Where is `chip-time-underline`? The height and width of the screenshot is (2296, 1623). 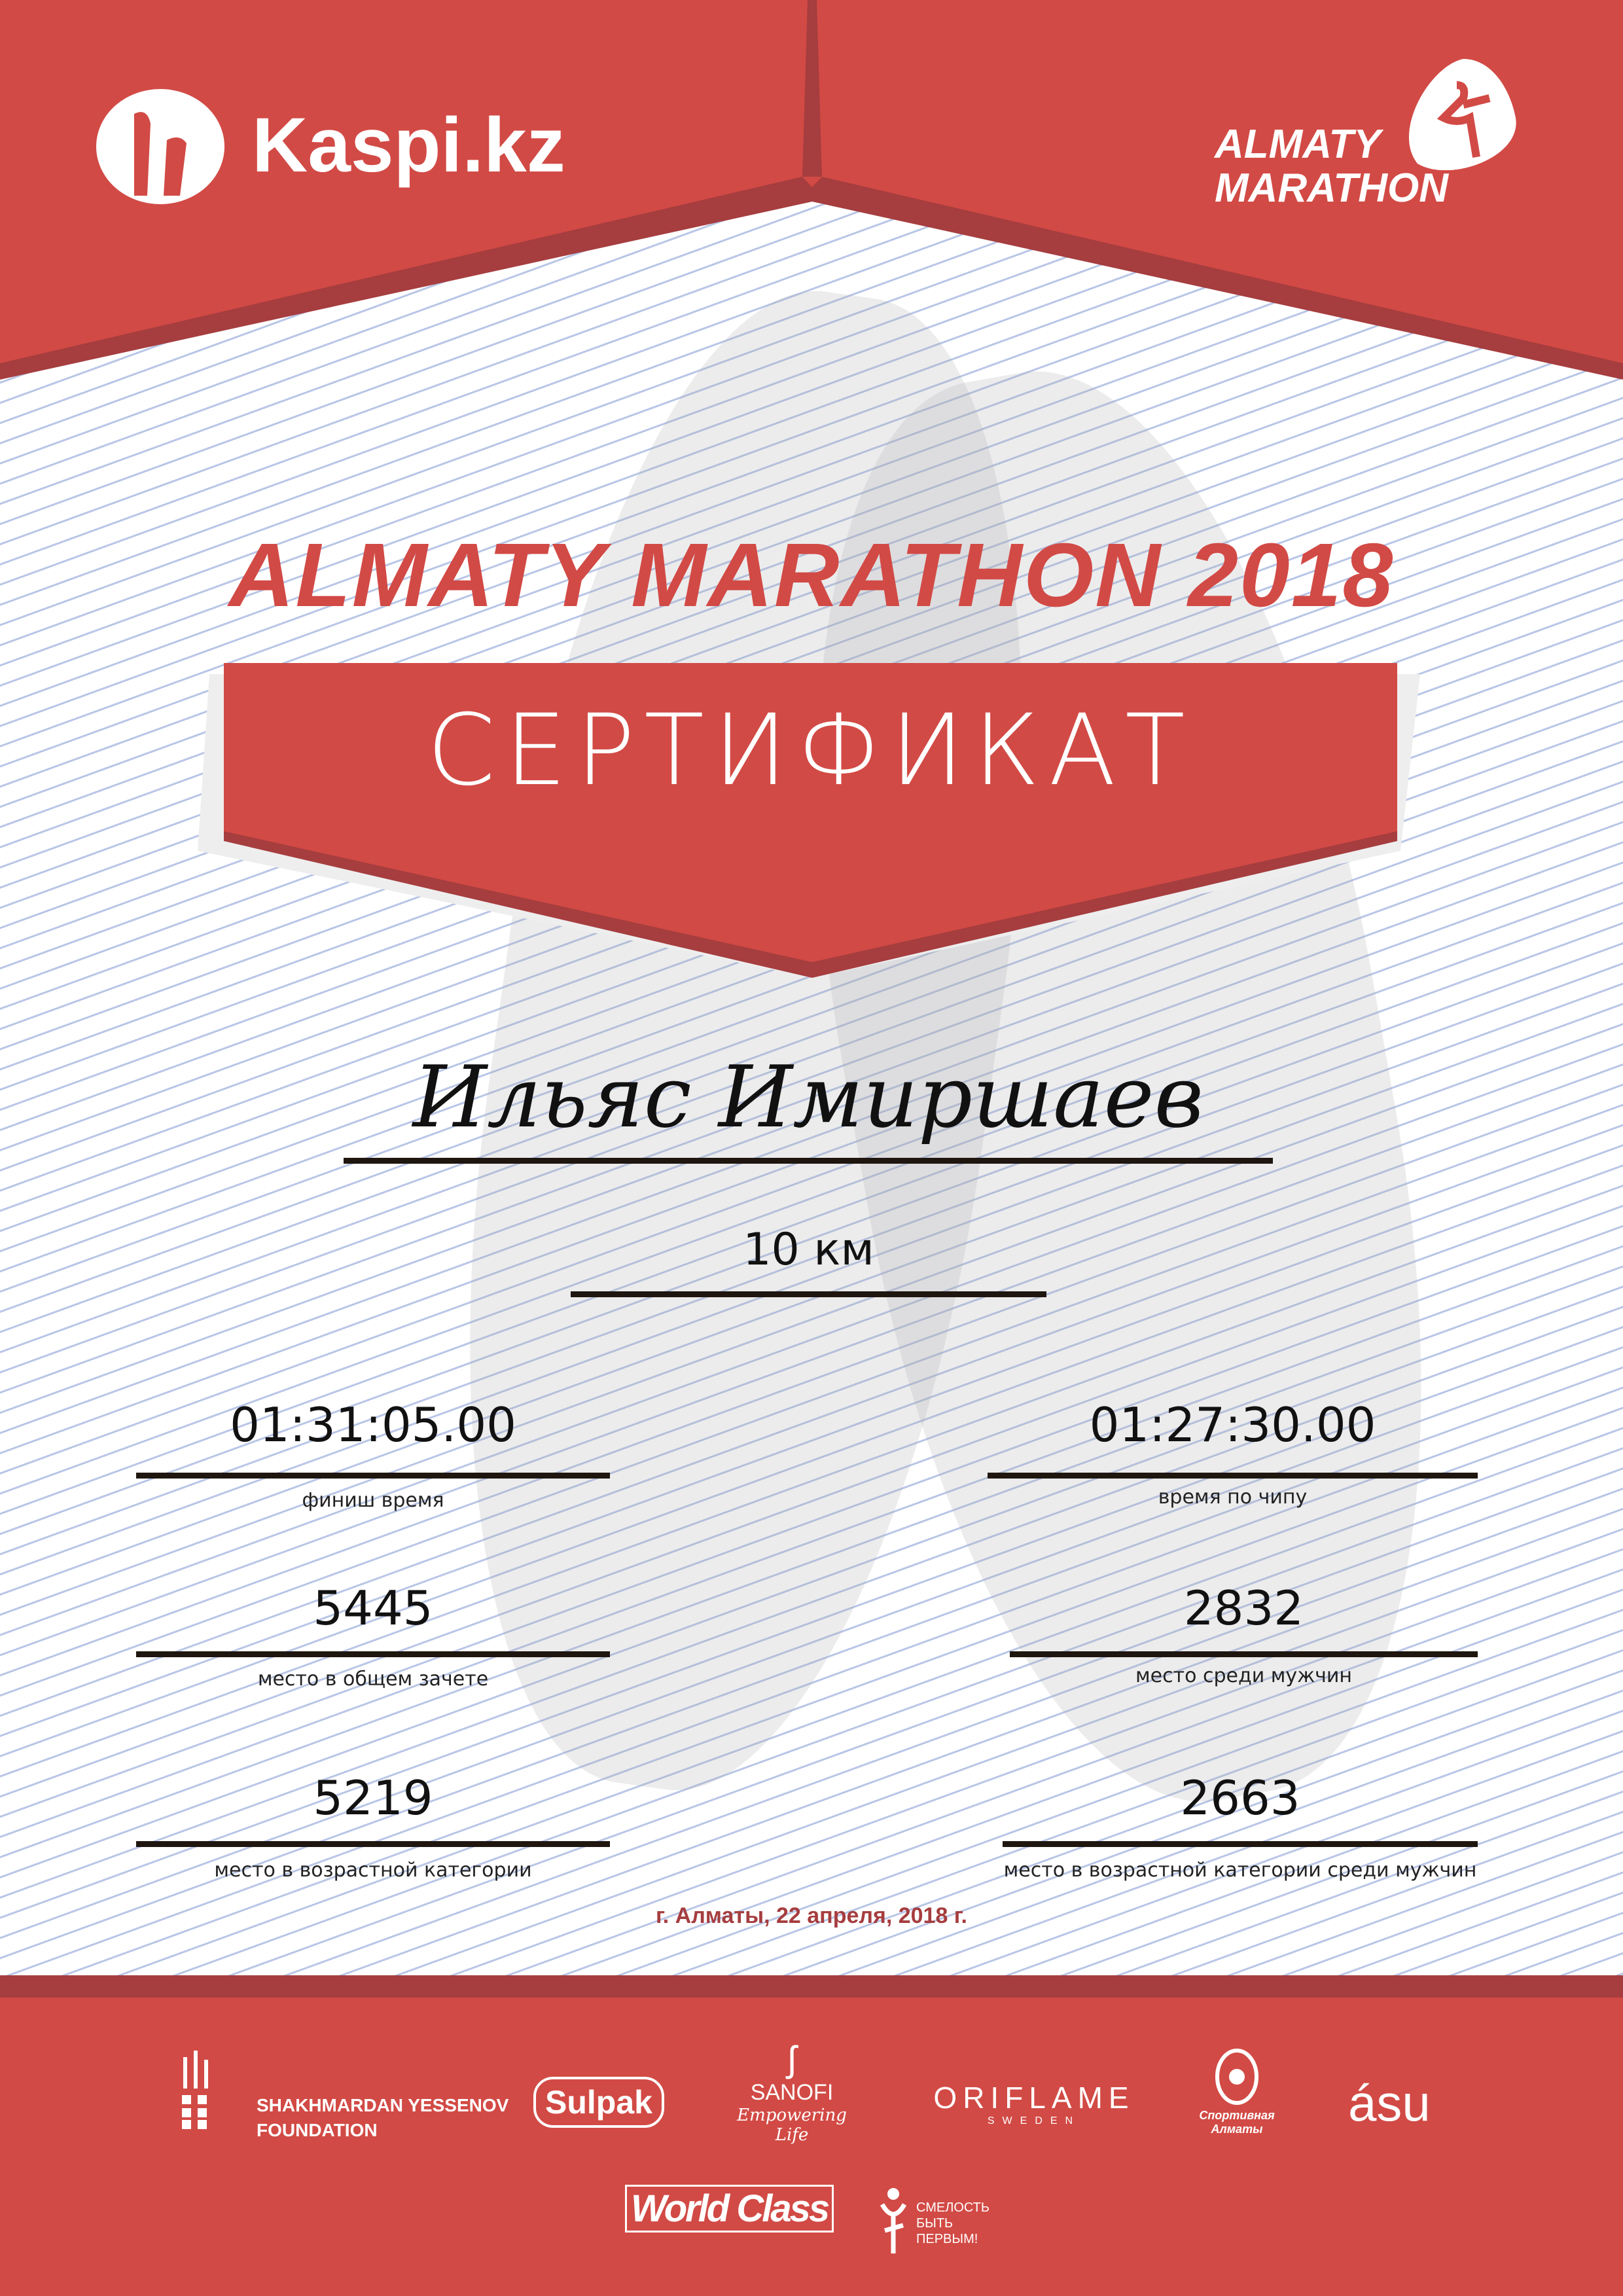 chip-time-underline is located at coordinates (1233, 1476).